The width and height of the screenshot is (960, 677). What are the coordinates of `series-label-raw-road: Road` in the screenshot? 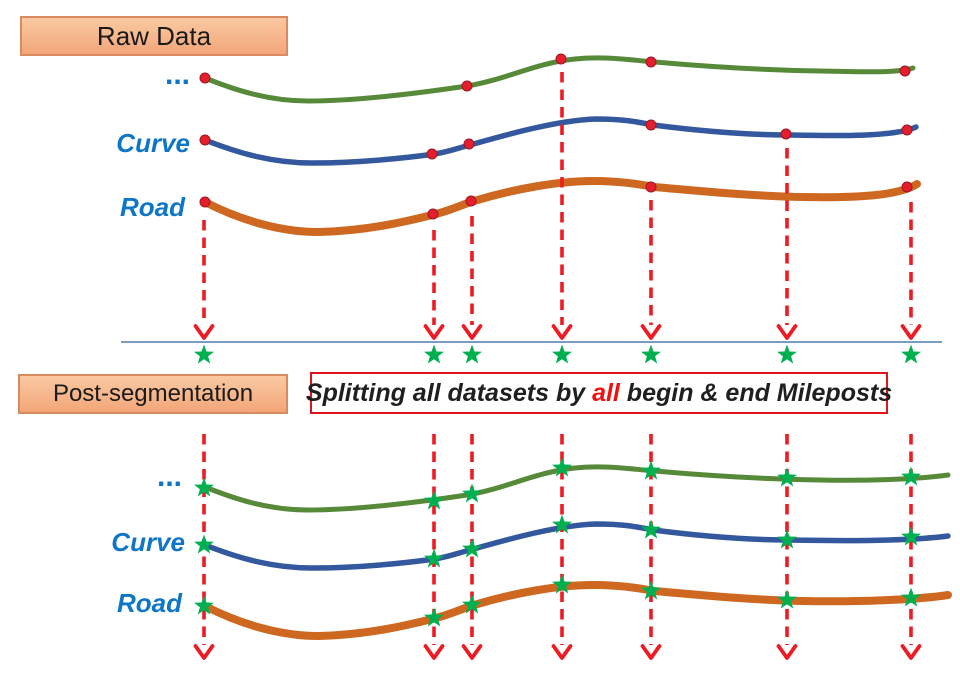 It's located at (152, 207).